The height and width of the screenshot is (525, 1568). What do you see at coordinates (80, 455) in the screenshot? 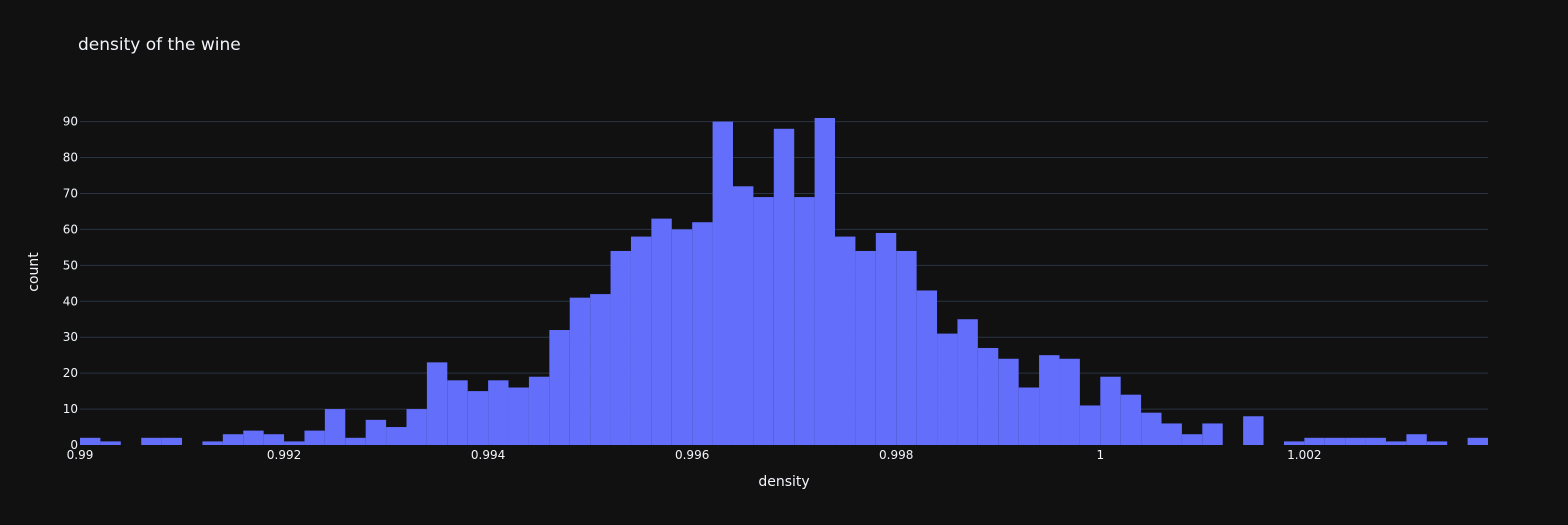
I see `x-tick-label: 0.99` at bounding box center [80, 455].